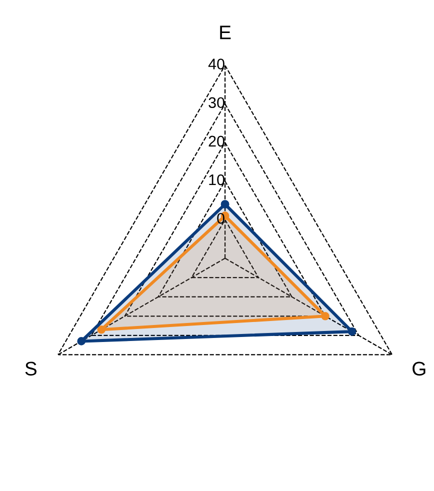 This screenshot has width=434, height=491. I want to click on spoke-label: E, so click(225, 33).